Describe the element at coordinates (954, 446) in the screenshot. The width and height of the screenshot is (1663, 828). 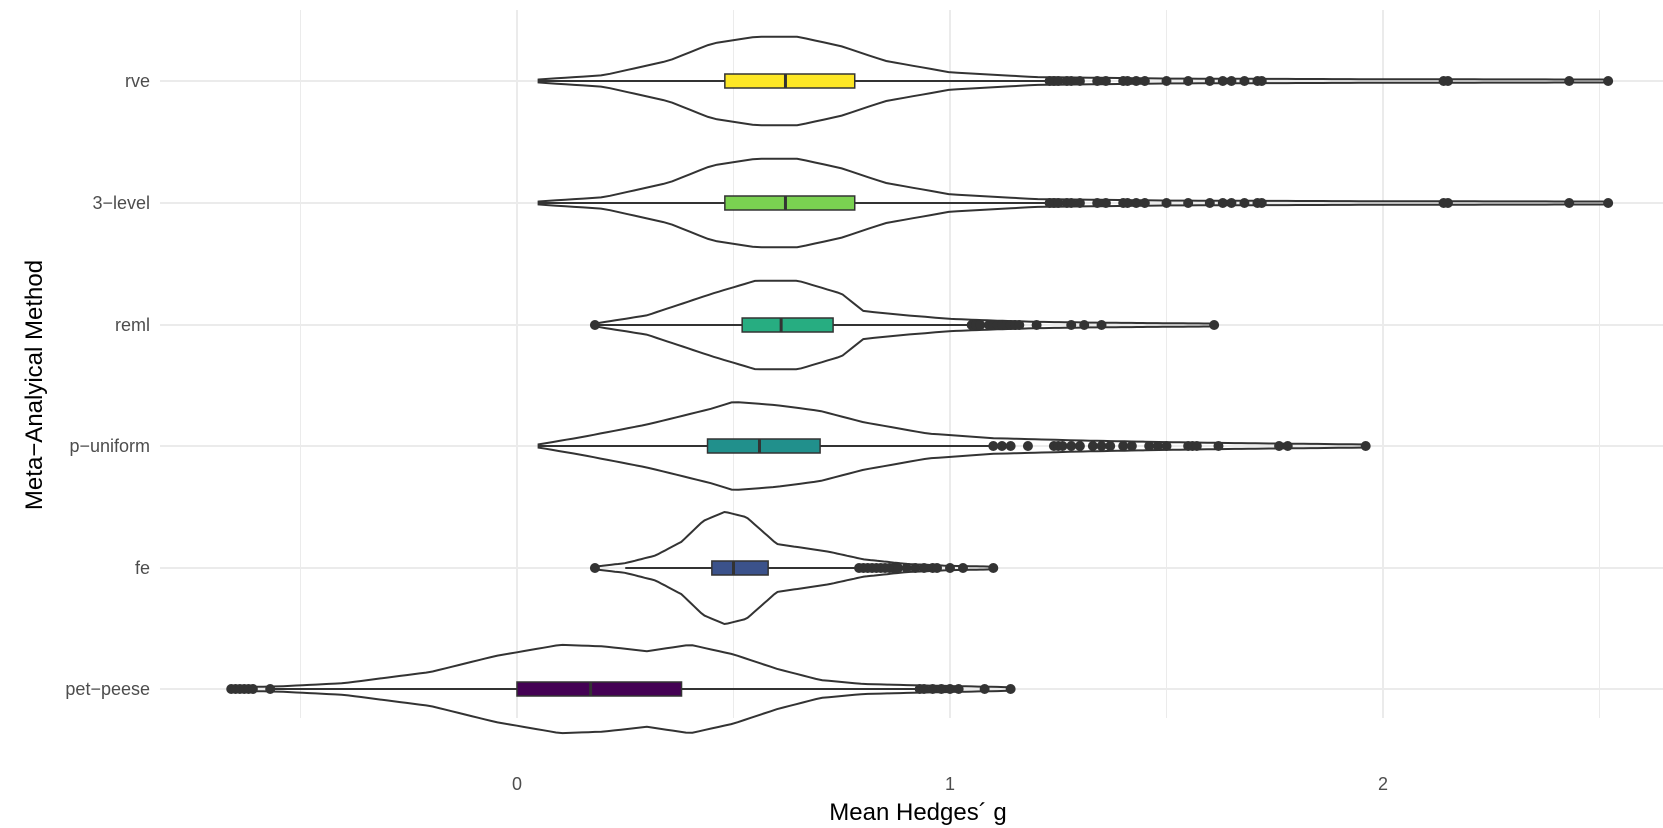
I see `violin-group-p-uniform` at that location.